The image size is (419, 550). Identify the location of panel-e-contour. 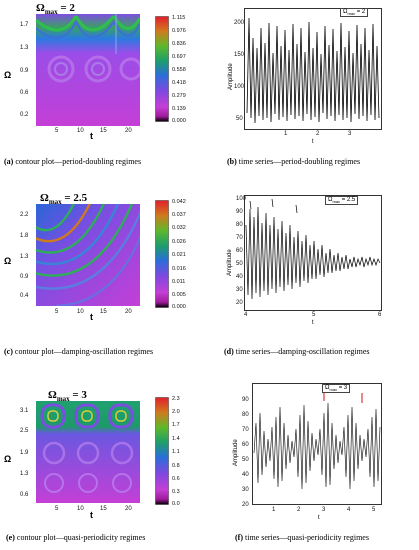
(88, 452).